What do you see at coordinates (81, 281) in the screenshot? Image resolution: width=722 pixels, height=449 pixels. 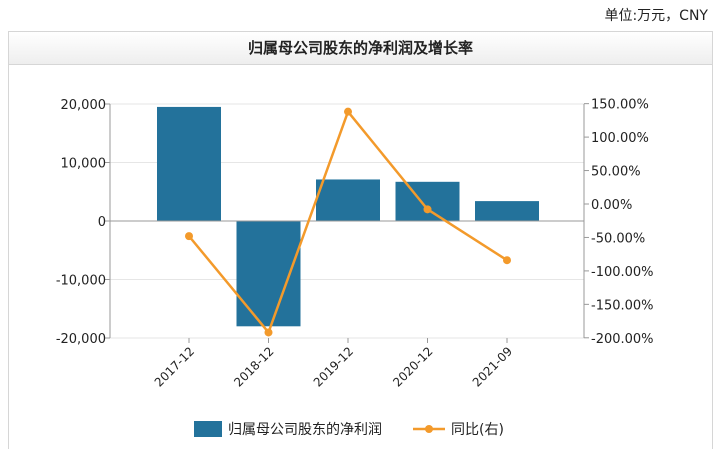 I see `left-tick-label: -10,000` at bounding box center [81, 281].